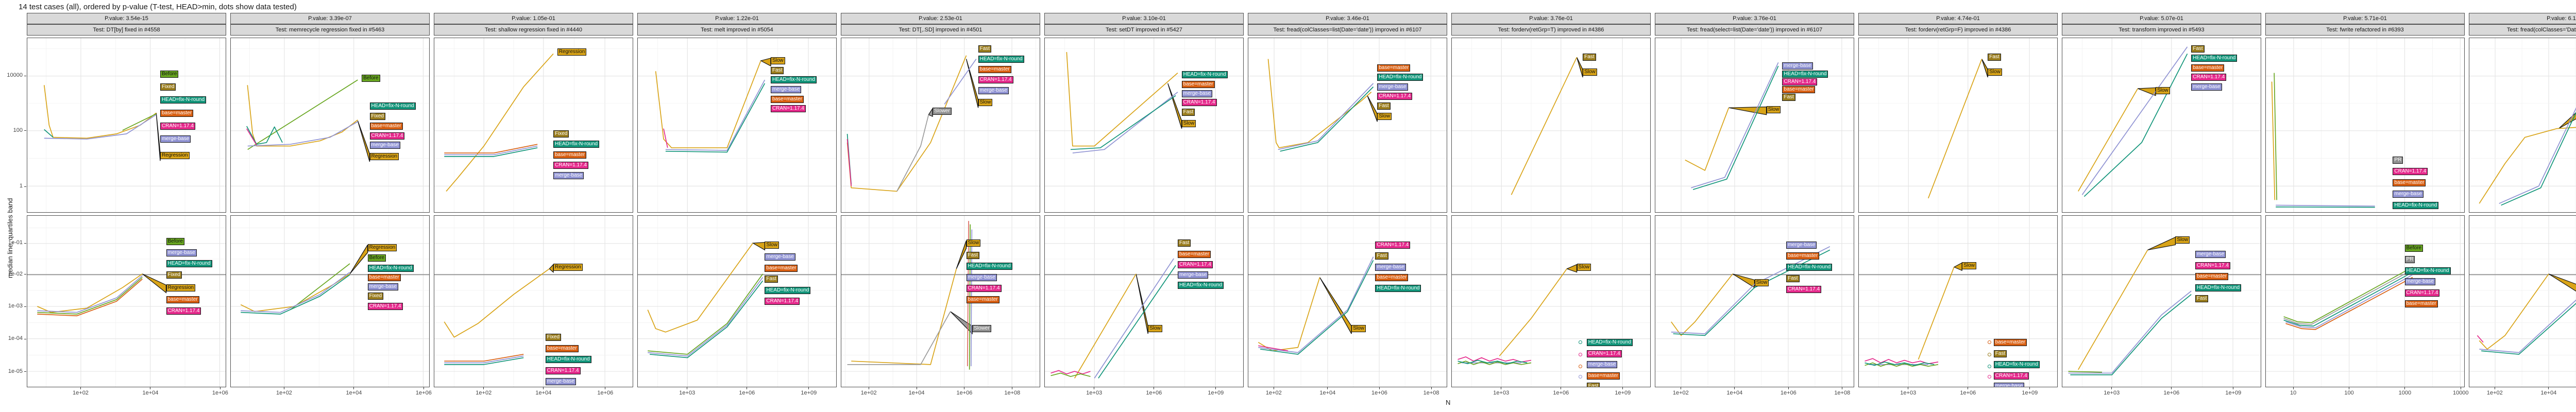  What do you see at coordinates (543, 393) in the screenshot?
I see `x-tick-label: 1e+04` at bounding box center [543, 393].